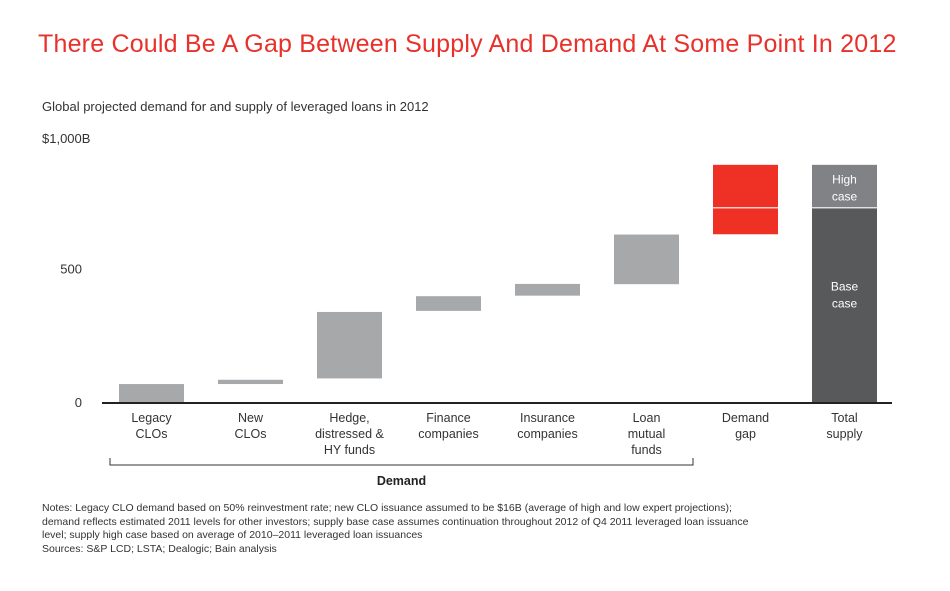  Describe the element at coordinates (745, 199) in the screenshot. I see `bar-demand-gap` at that location.